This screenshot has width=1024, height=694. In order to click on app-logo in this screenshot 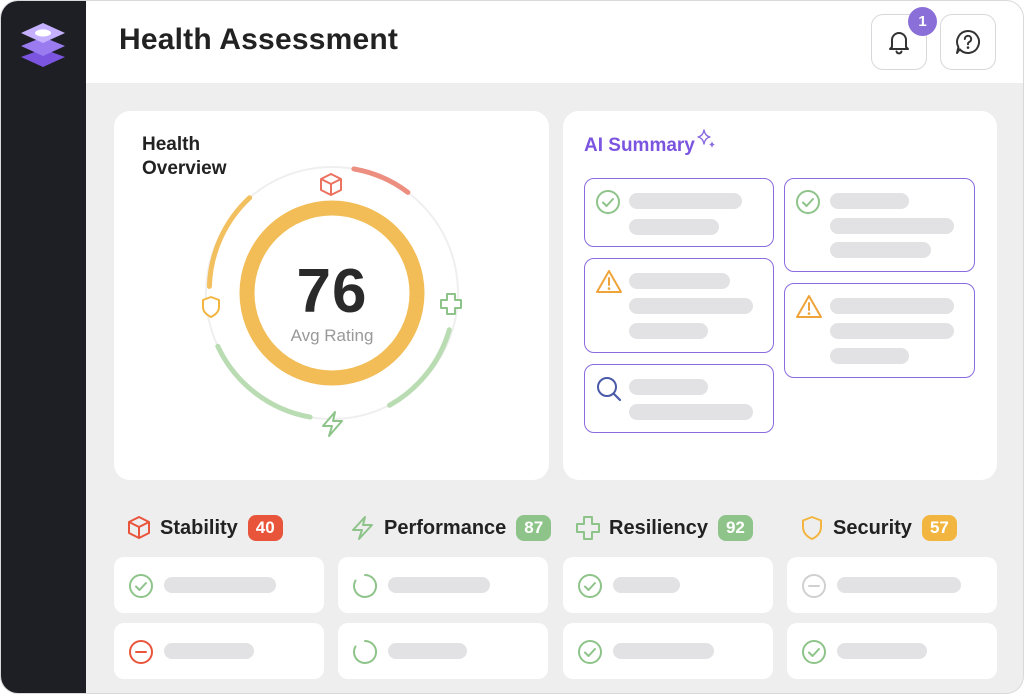, I will do `click(43, 44)`.